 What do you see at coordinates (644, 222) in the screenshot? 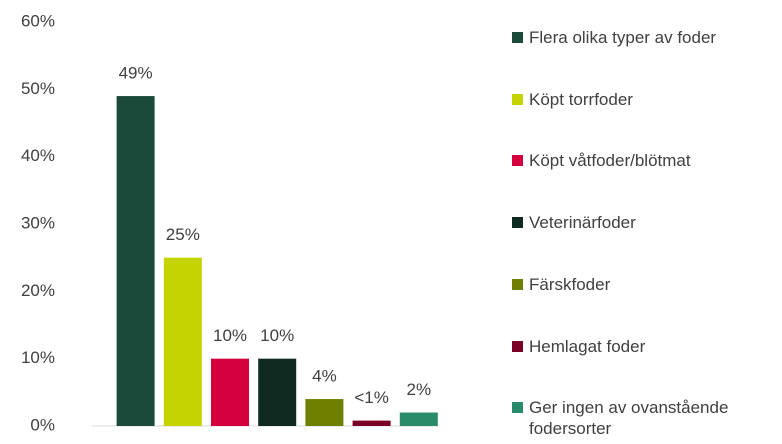
I see `legend-item: Veterinärfoder` at bounding box center [644, 222].